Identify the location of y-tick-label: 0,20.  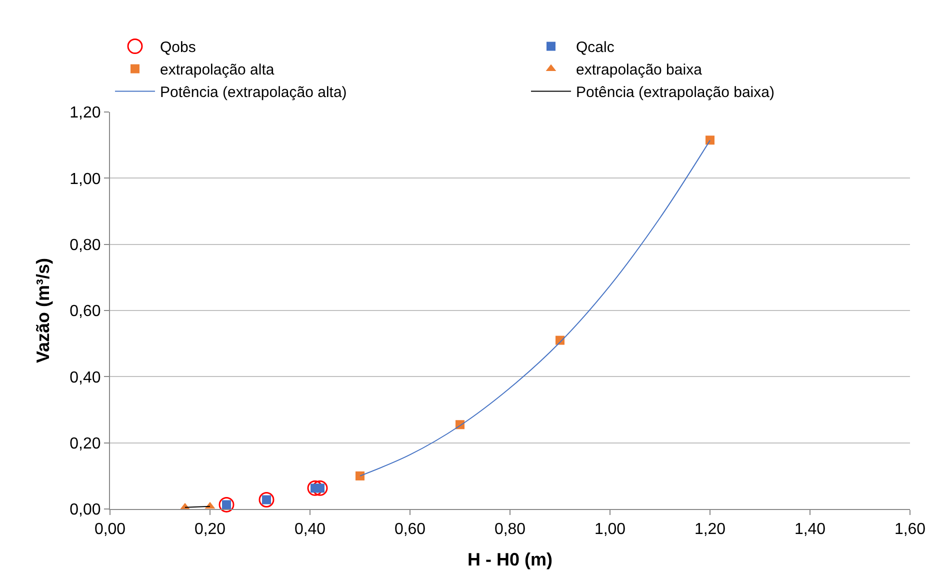
(85, 443).